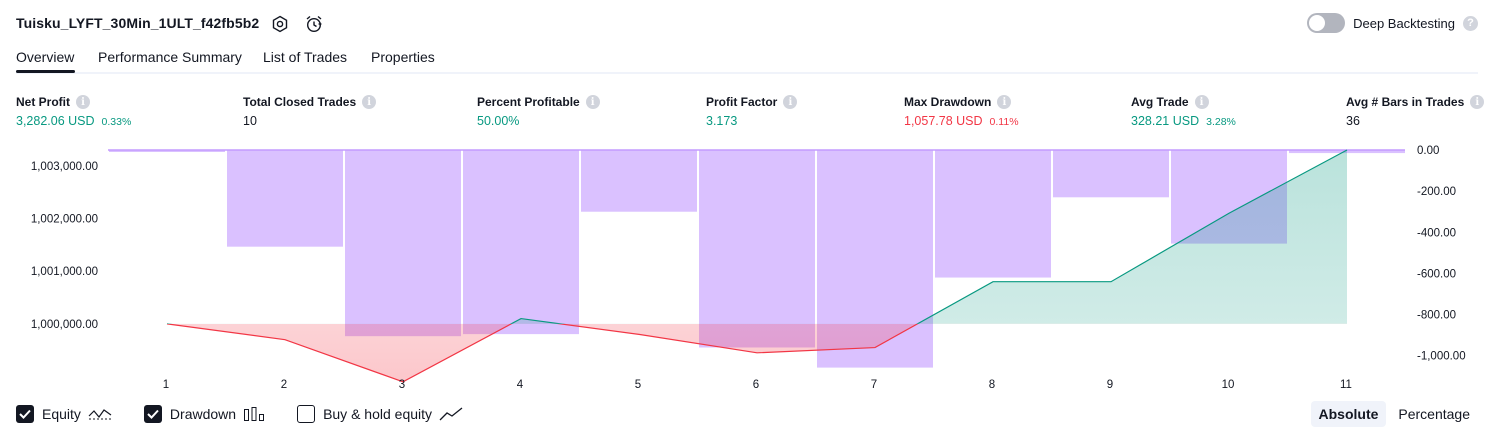 The height and width of the screenshot is (438, 1494). What do you see at coordinates (638, 385) in the screenshot?
I see `x-axis-tick-label: 5` at bounding box center [638, 385].